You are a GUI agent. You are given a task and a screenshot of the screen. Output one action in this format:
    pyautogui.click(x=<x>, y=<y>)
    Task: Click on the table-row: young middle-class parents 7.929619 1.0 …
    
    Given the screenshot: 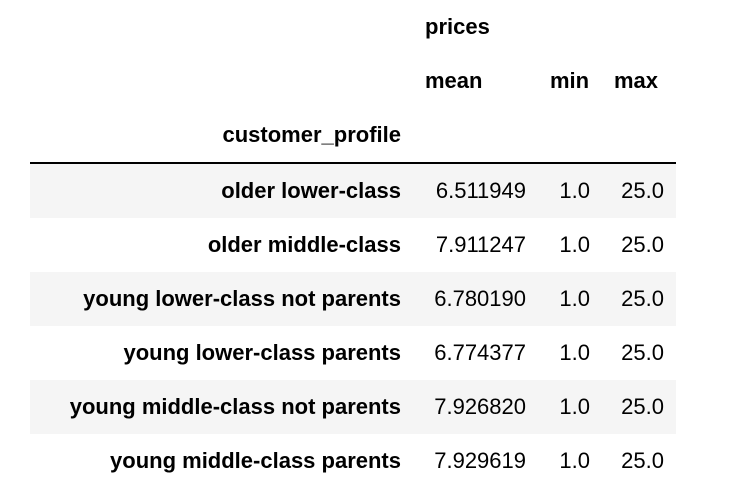 What is the action you would take?
    pyautogui.click(x=353, y=461)
    